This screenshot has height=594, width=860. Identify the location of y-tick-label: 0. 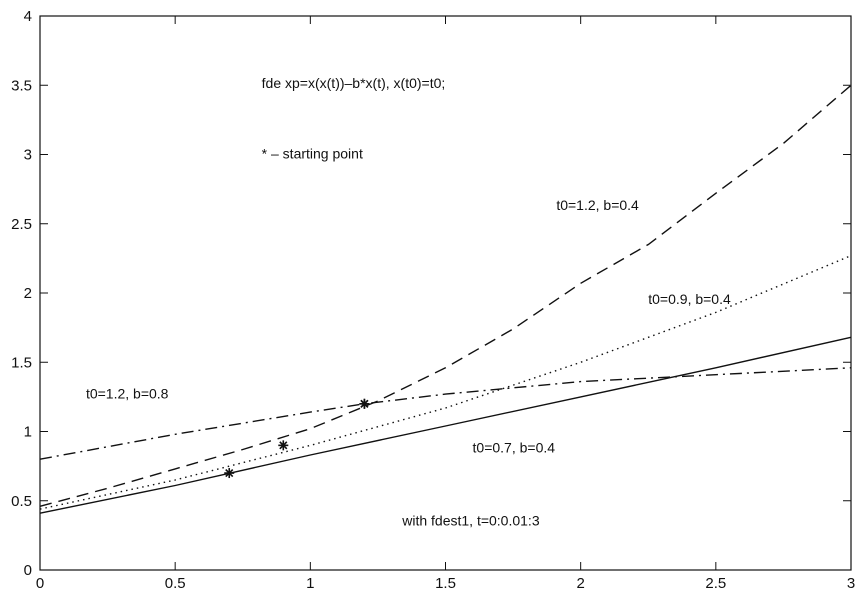
(28, 570).